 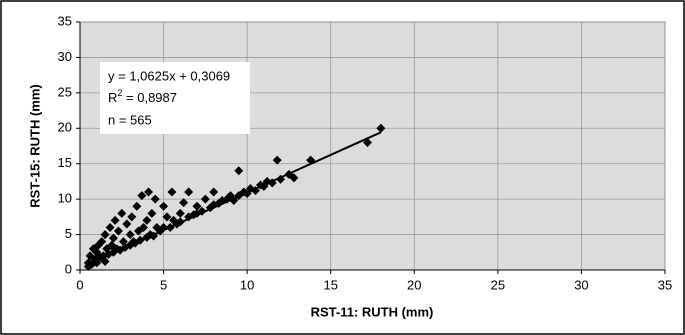 What do you see at coordinates (79, 284) in the screenshot?
I see `x-tick-label: 0` at bounding box center [79, 284].